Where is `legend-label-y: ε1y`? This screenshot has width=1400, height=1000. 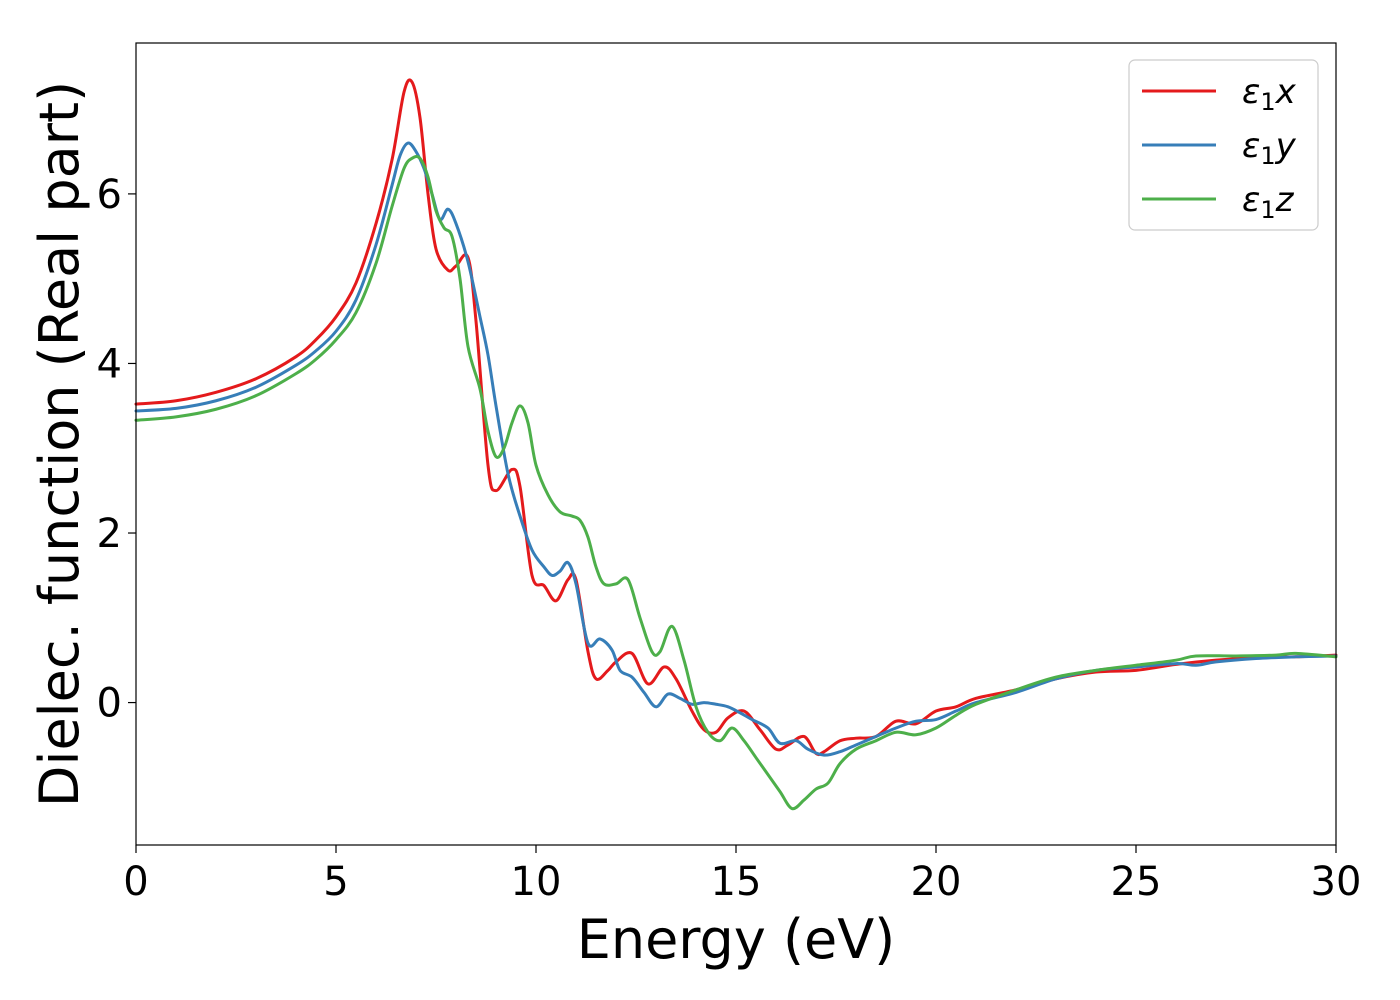
legend-label-y: ε1y is located at coordinates (1269, 148).